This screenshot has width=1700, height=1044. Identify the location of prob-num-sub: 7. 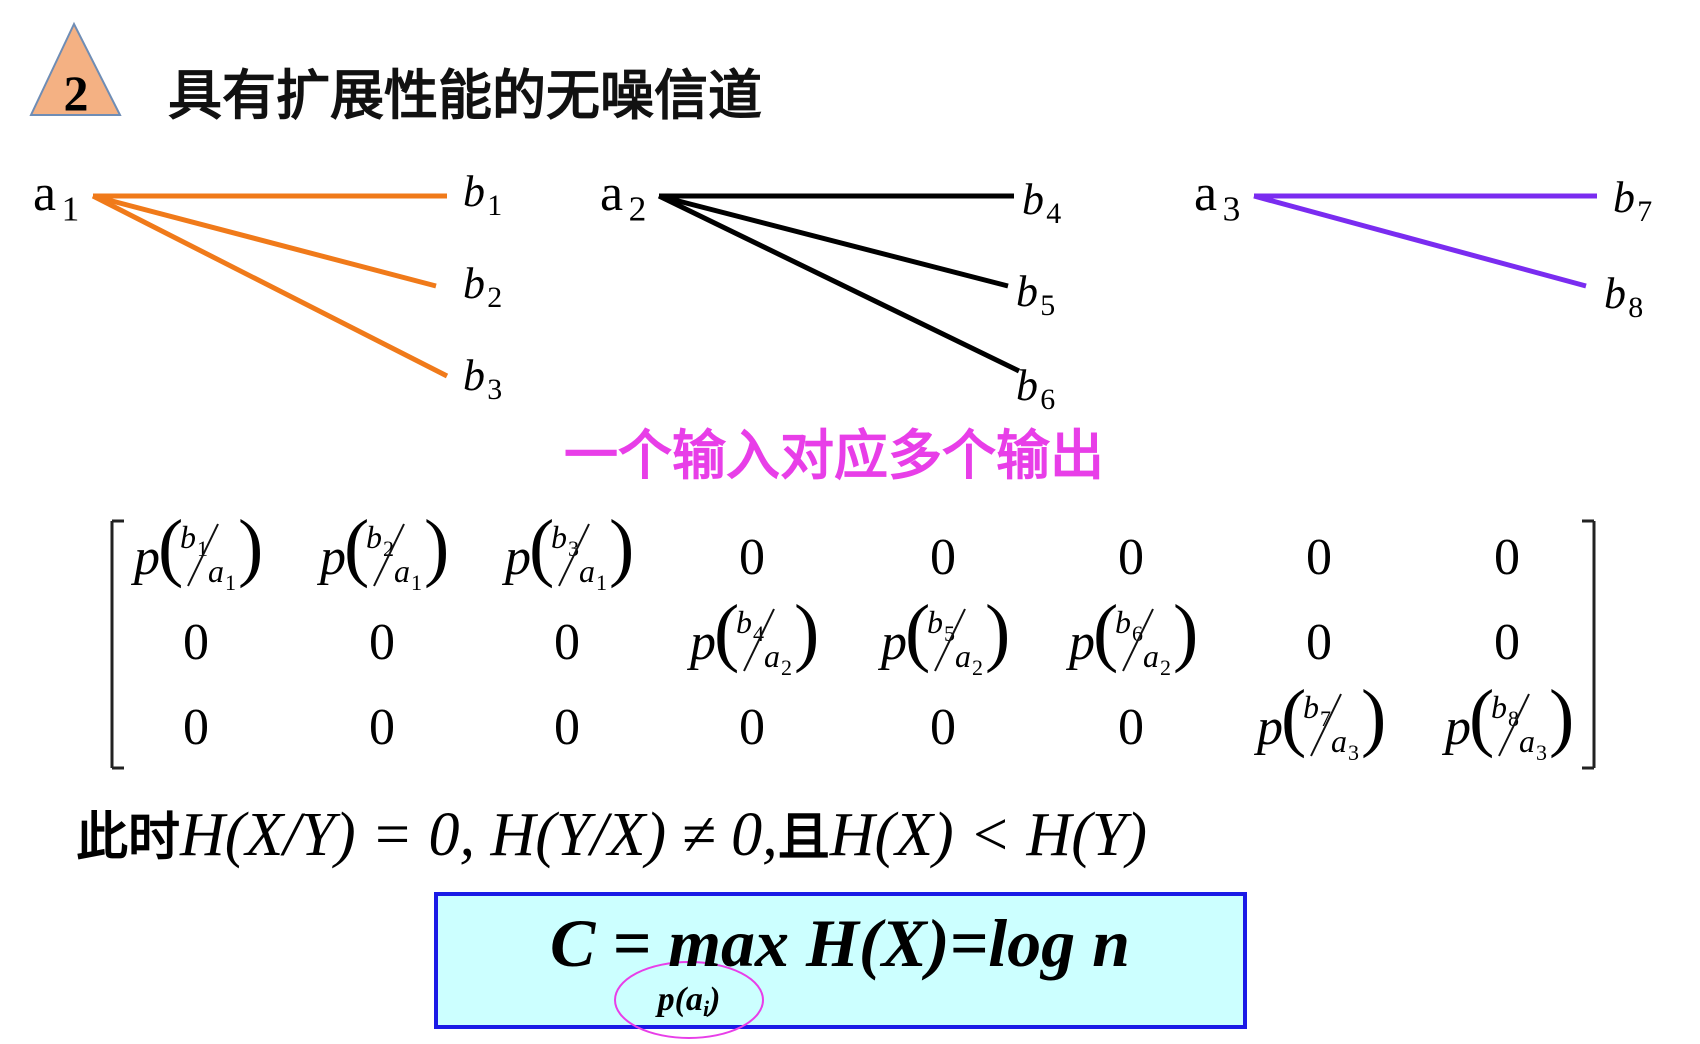
(1325, 718).